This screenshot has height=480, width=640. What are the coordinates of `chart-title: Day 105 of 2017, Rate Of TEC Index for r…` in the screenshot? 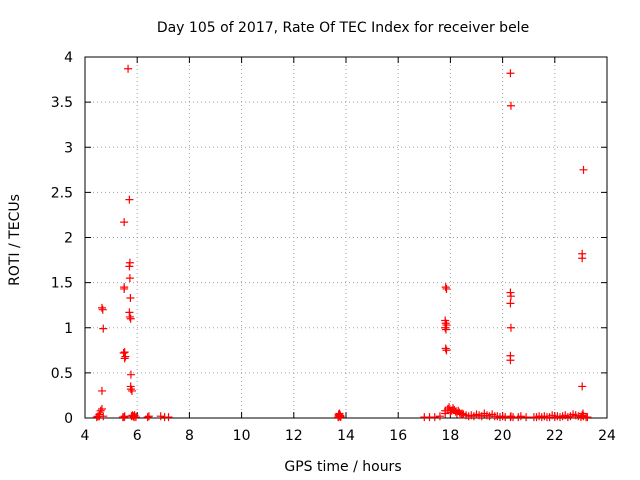 It's located at (343, 28).